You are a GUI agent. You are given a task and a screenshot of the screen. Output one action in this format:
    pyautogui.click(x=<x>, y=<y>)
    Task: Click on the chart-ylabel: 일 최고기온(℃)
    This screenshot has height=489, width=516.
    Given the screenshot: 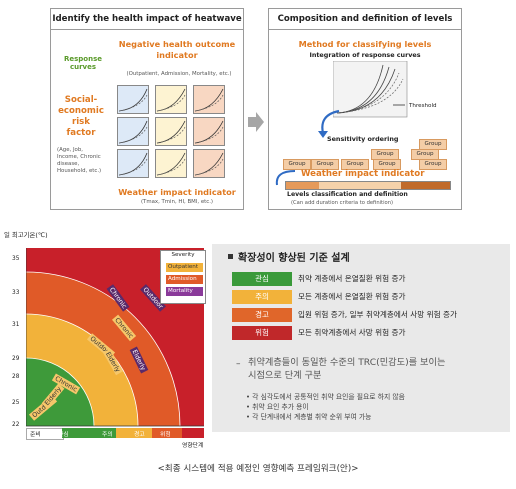 What is the action you would take?
    pyautogui.click(x=26, y=235)
    